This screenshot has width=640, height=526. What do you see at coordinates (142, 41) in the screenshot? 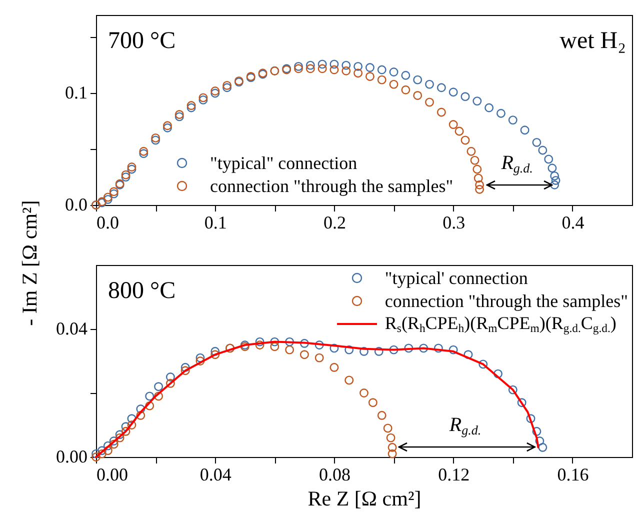
I see `annotation: 700 °C` at bounding box center [142, 41].